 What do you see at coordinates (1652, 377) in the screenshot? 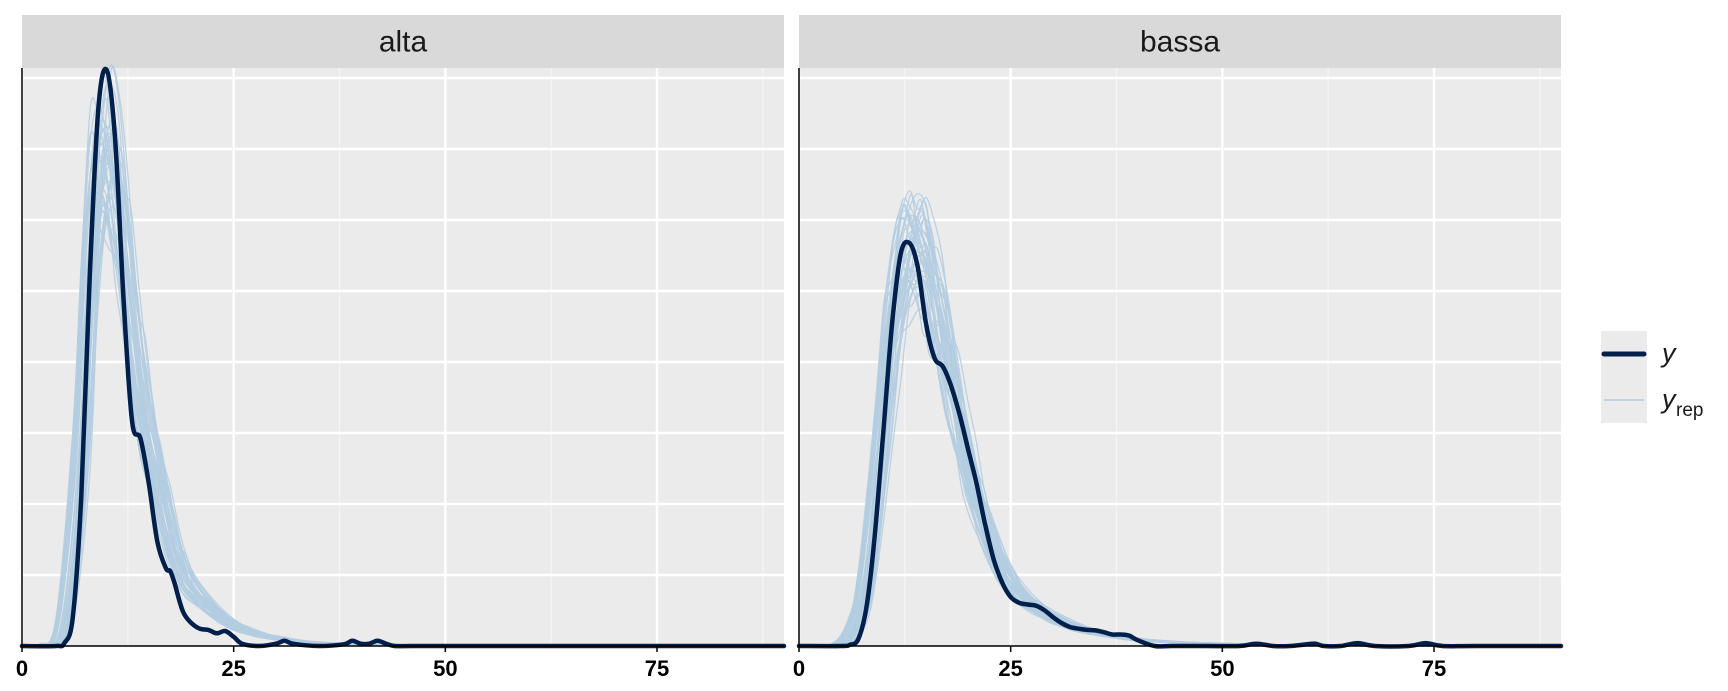
I see `legend: yy rep` at bounding box center [1652, 377].